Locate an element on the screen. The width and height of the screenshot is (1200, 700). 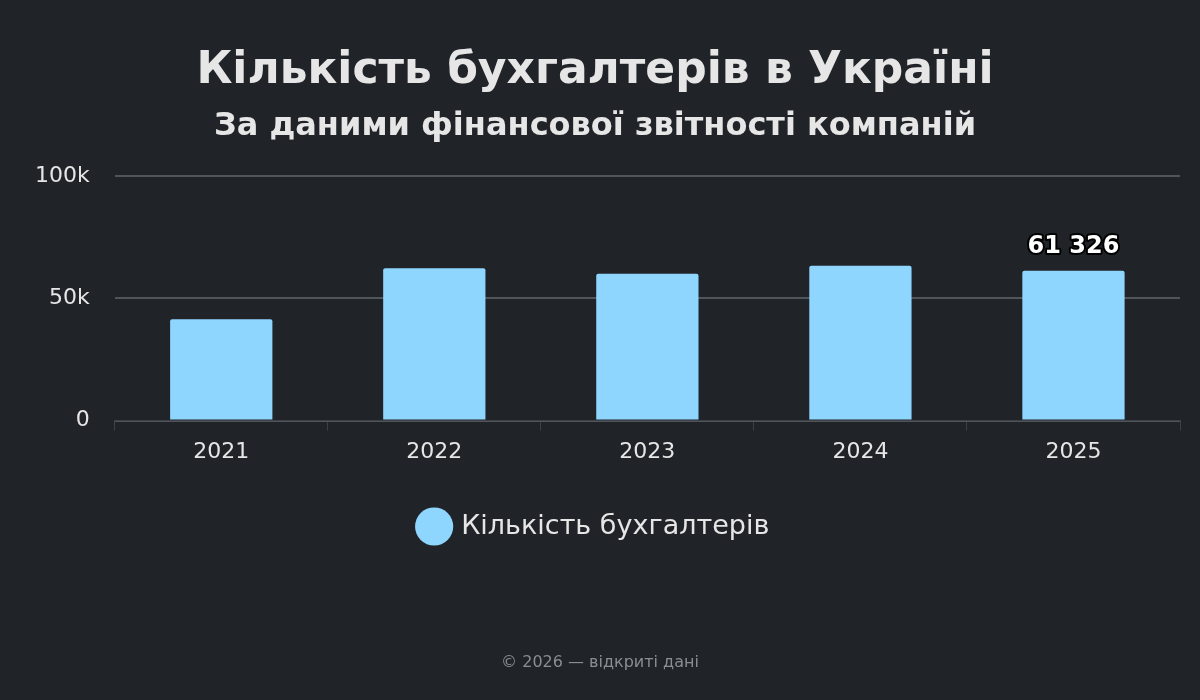
legend-label: Кількість бухгалтерів is located at coordinates (615, 524).